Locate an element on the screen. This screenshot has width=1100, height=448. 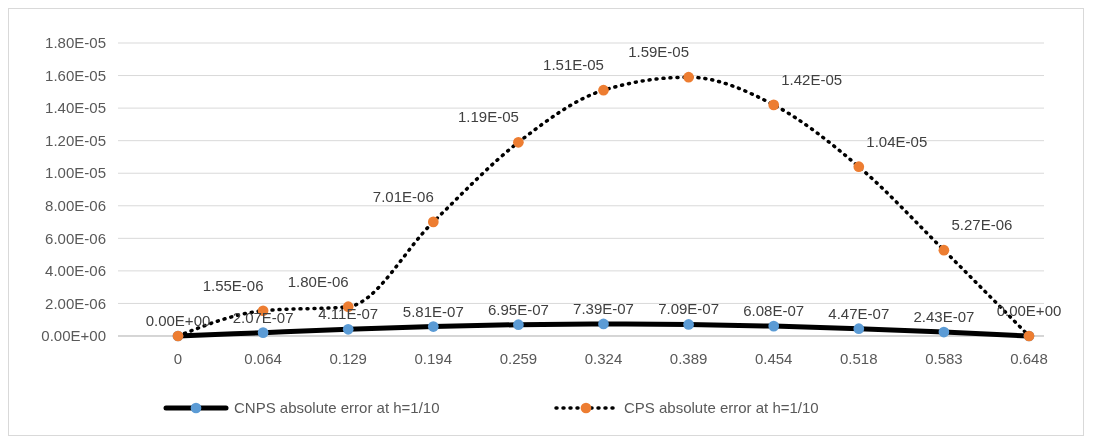
y-tick-label: 8.00E-06 is located at coordinates (75, 206).